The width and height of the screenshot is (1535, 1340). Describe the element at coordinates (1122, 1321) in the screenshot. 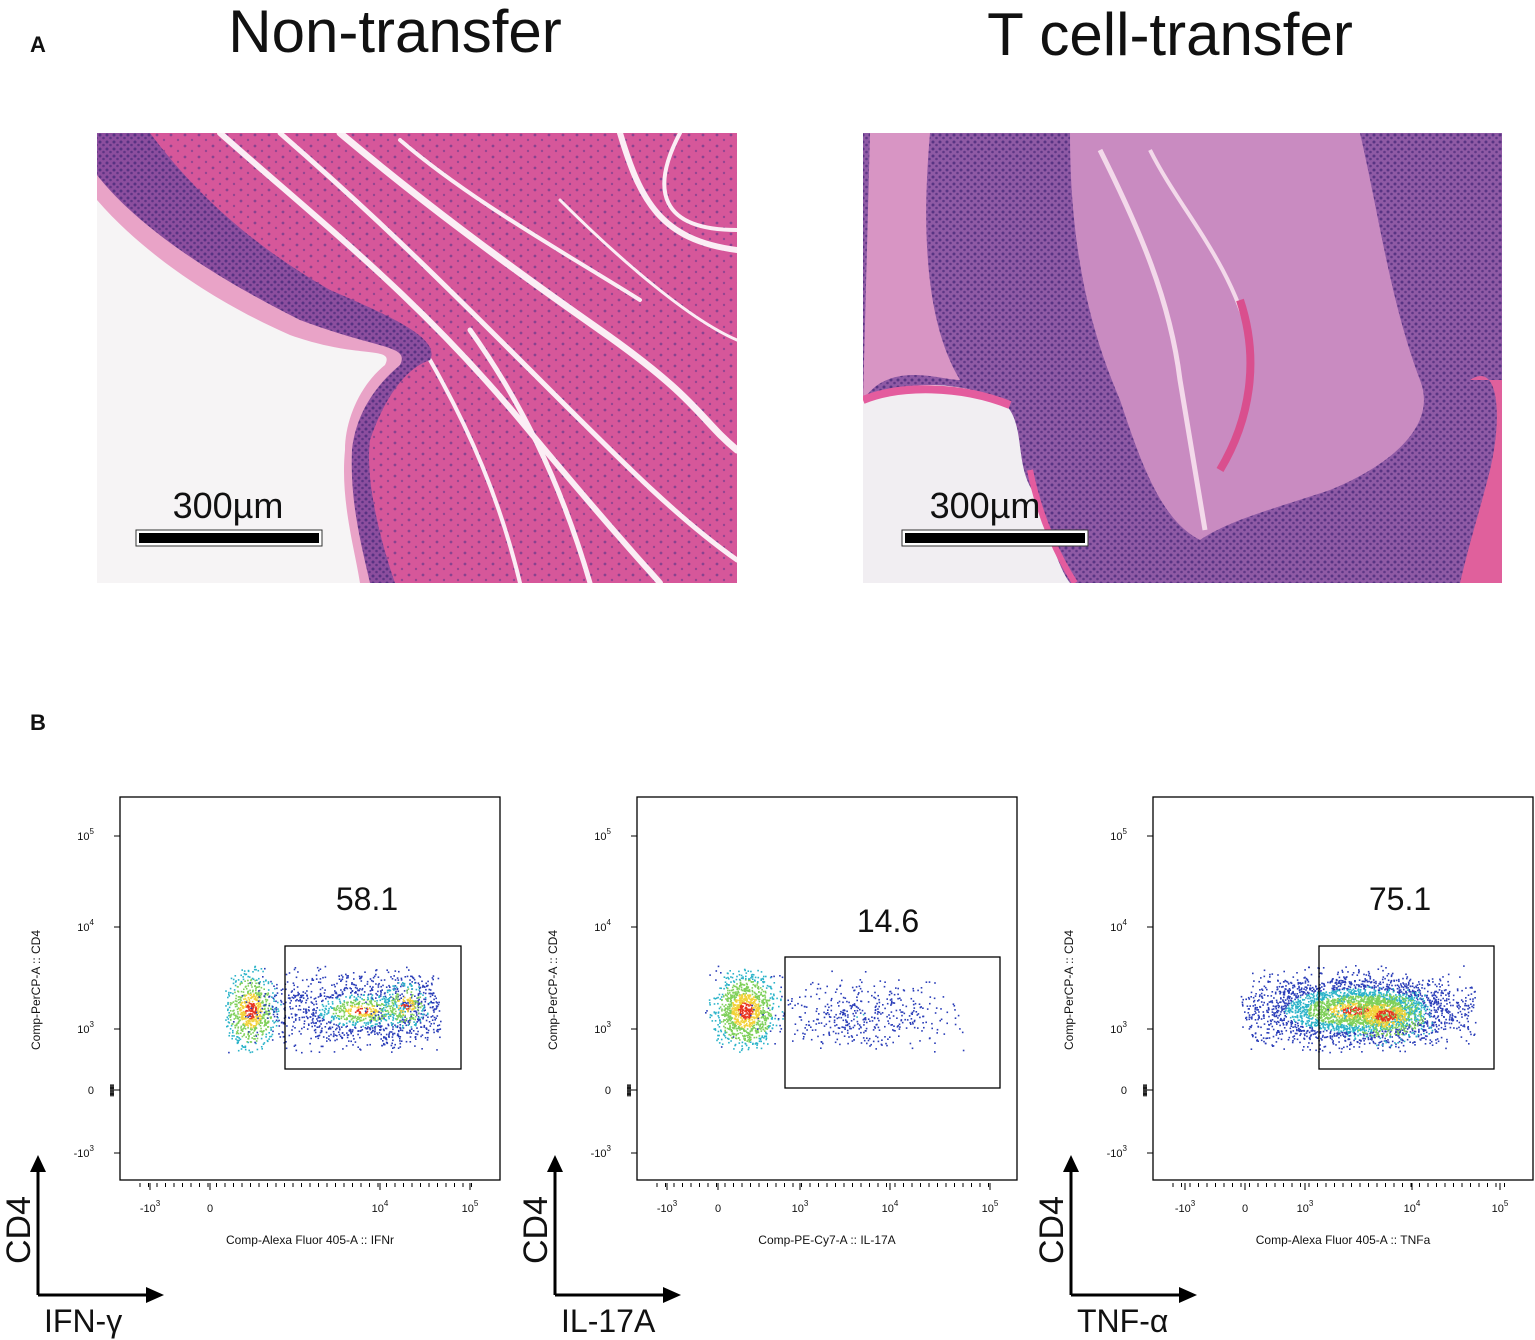

I see `marker-label: TNF-α` at that location.